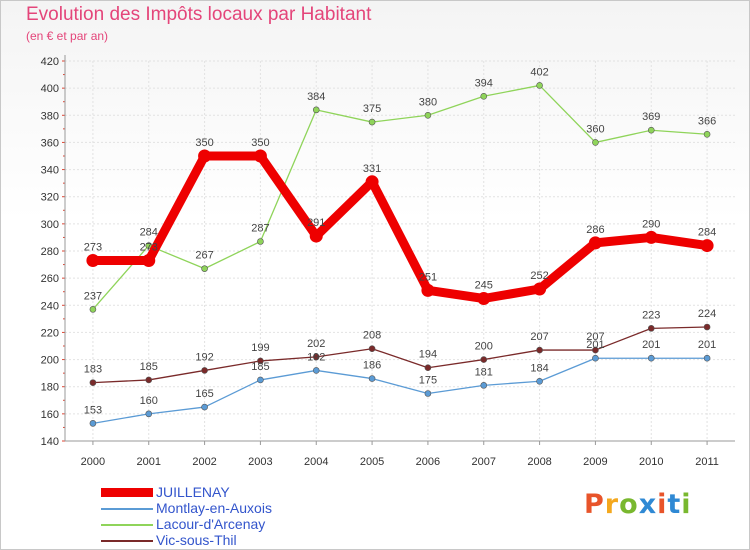 The height and width of the screenshot is (550, 750). What do you see at coordinates (193, 492) in the screenshot?
I see `legend-label: JUILLENAY` at bounding box center [193, 492].